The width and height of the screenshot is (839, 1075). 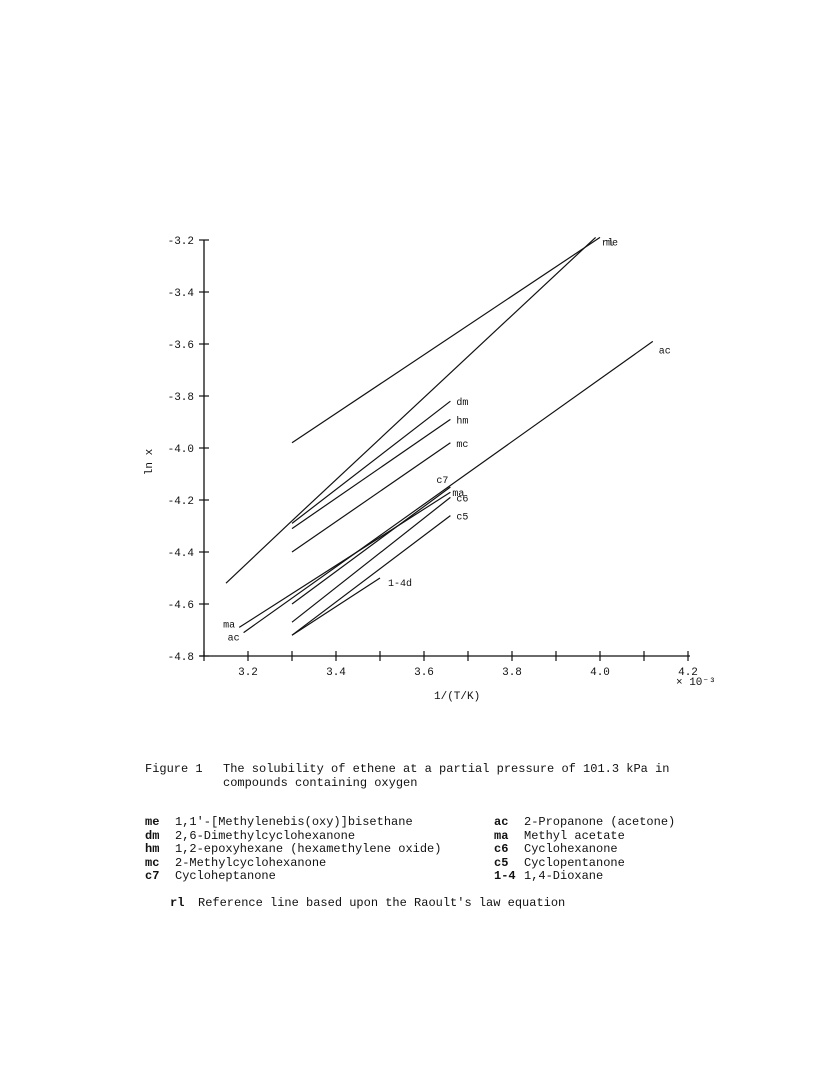 I want to click on y-tick-label: -4.4, so click(x=181, y=554).